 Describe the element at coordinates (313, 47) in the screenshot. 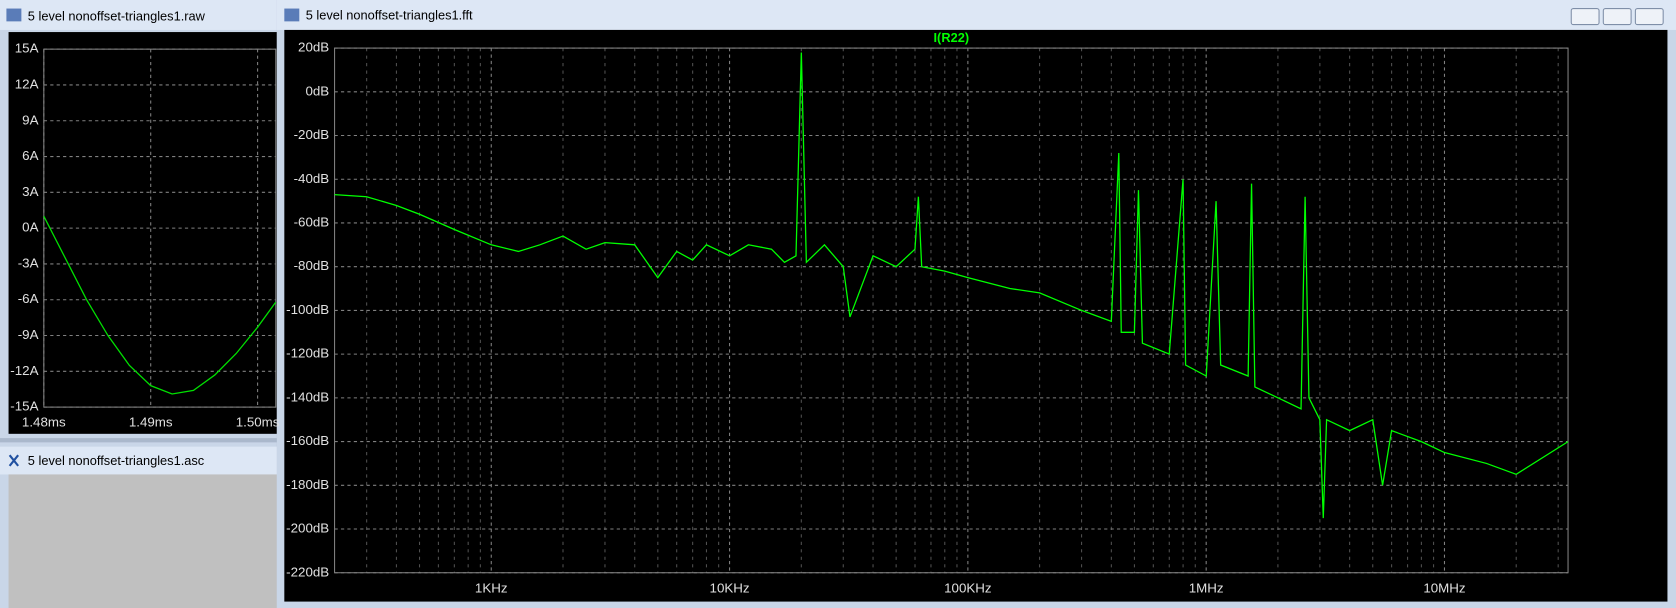

I see `y-tick-label: 20dB` at that location.